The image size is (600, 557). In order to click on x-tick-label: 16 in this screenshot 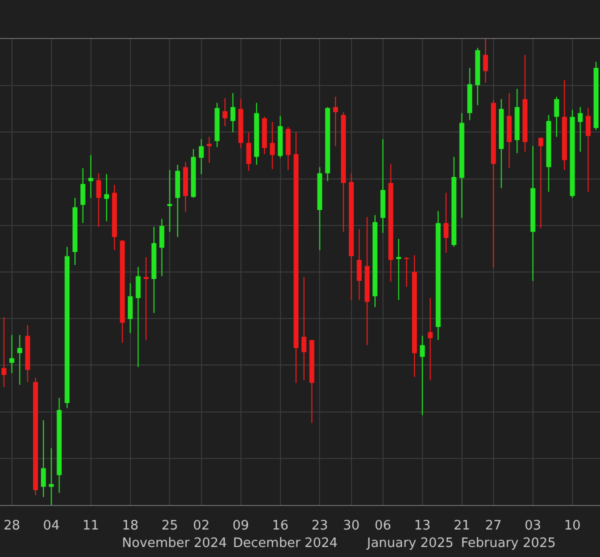, I will do `click(280, 526)`.